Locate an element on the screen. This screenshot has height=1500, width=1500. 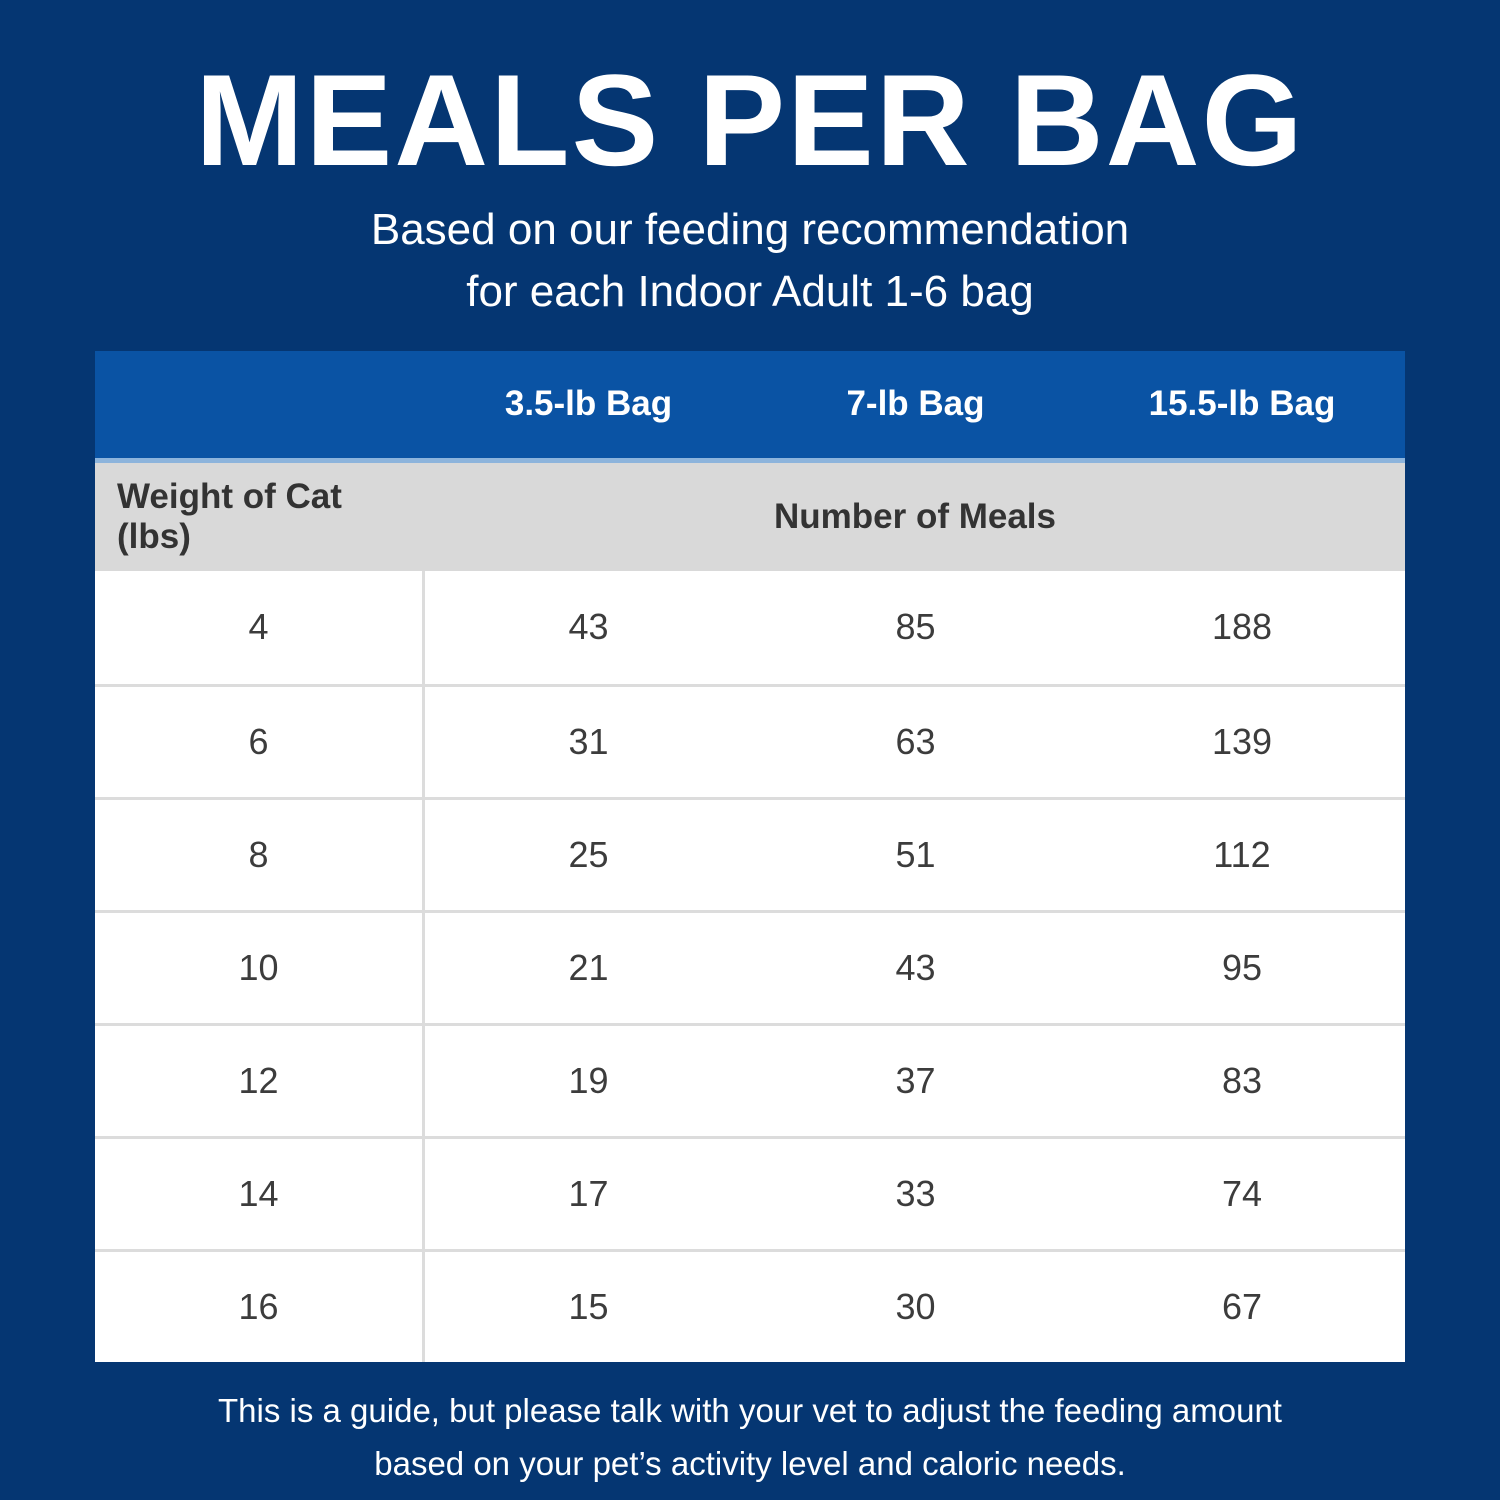
meals-cell: 139 is located at coordinates (1242, 741).